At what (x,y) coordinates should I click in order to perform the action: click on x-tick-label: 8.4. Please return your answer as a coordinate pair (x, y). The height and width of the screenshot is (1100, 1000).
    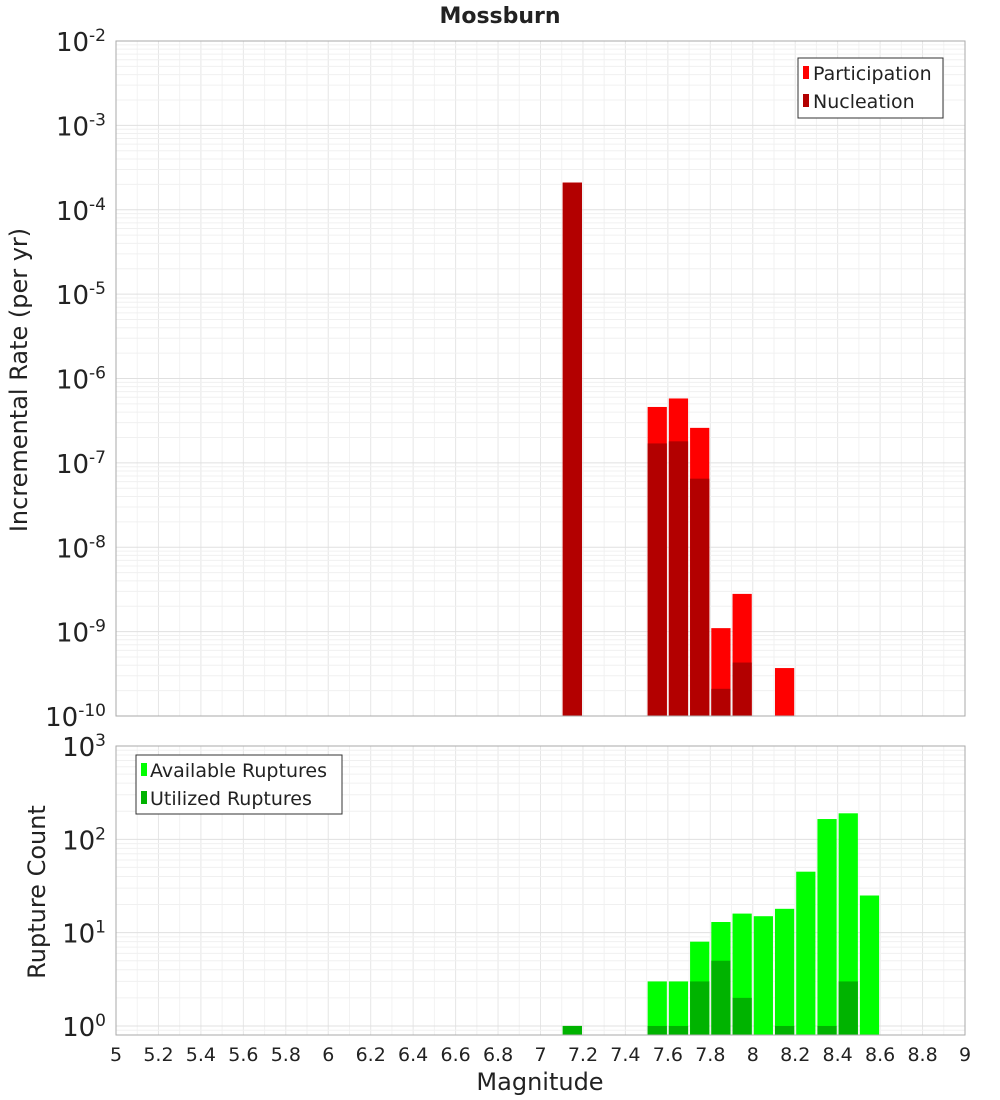
    Looking at the image, I should click on (838, 1055).